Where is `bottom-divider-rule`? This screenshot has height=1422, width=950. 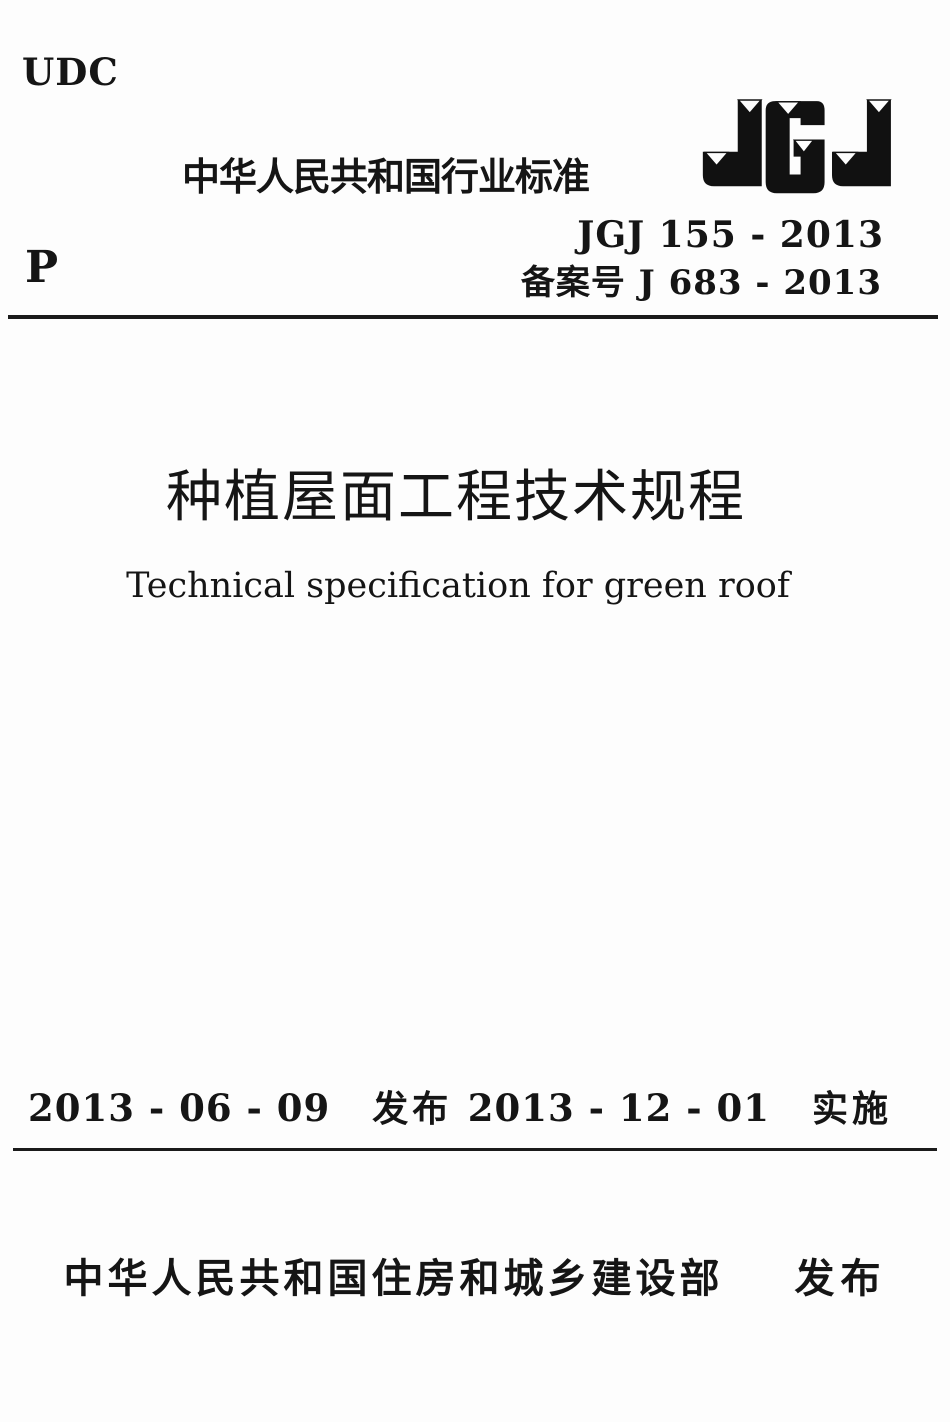
bottom-divider-rule is located at coordinates (475, 1149).